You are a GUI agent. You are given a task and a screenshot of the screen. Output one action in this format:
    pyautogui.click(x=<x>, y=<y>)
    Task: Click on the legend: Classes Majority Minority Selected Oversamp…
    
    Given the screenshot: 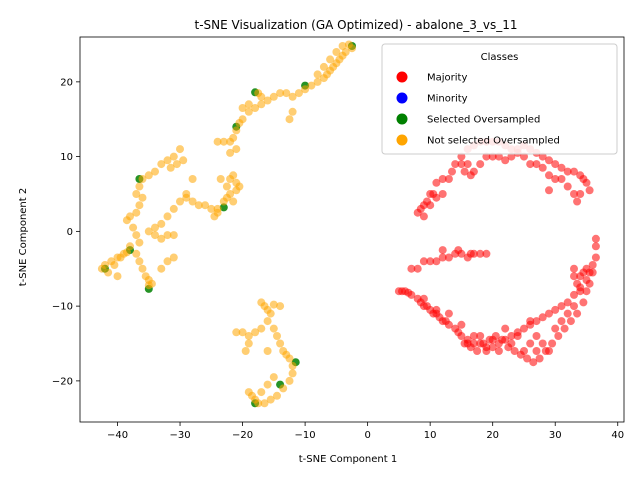 What is the action you would take?
    pyautogui.click(x=499, y=99)
    